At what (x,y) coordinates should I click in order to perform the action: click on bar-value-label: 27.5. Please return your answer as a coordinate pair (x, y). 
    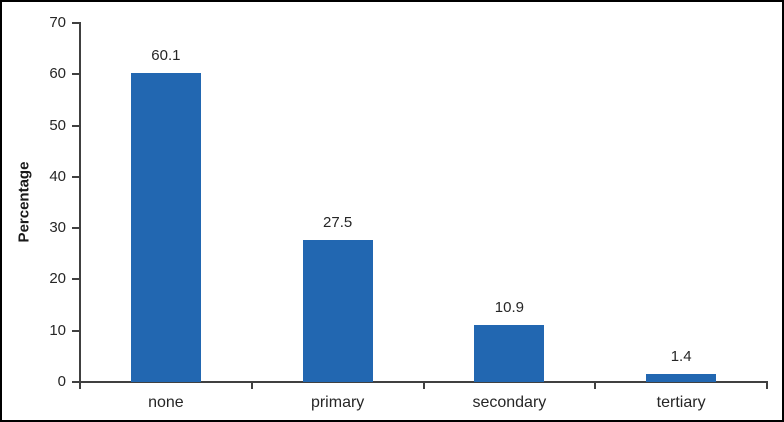
    Looking at the image, I should click on (338, 222).